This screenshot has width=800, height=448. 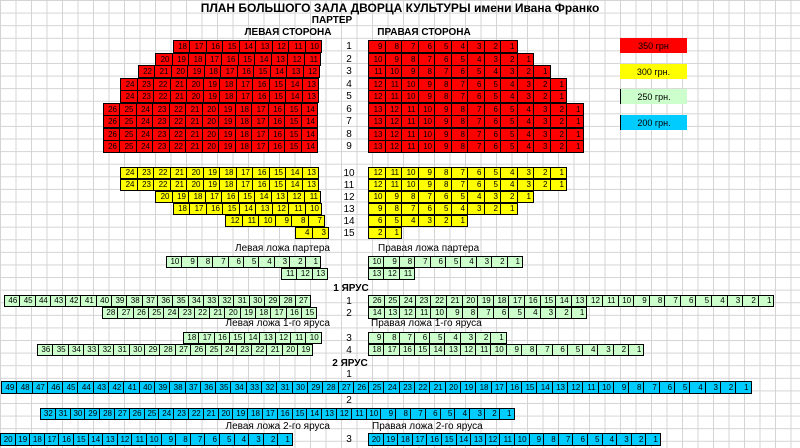 What do you see at coordinates (131, 387) in the screenshot?
I see `seat-tier2-row1-41: 41` at bounding box center [131, 387].